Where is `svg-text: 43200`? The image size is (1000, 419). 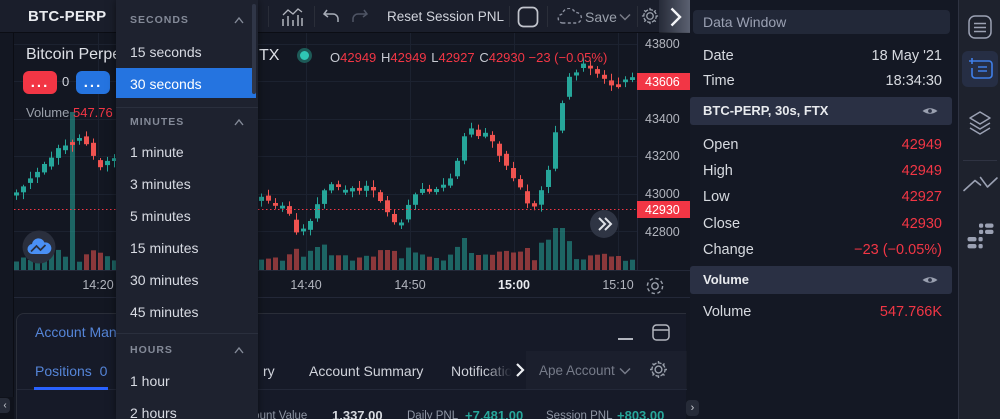 svg-text: 43200 is located at coordinates (662, 156).